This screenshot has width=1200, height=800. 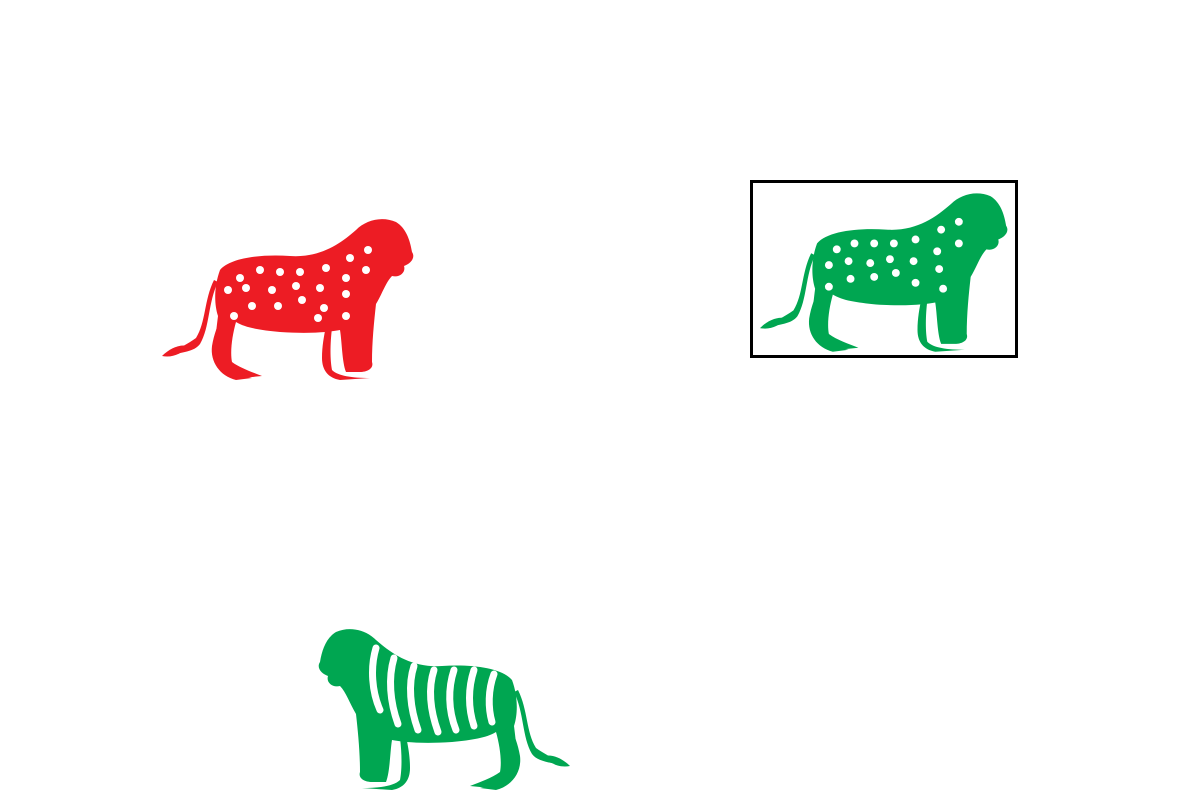 I want to click on green-spotted-lion, so click(x=886, y=270).